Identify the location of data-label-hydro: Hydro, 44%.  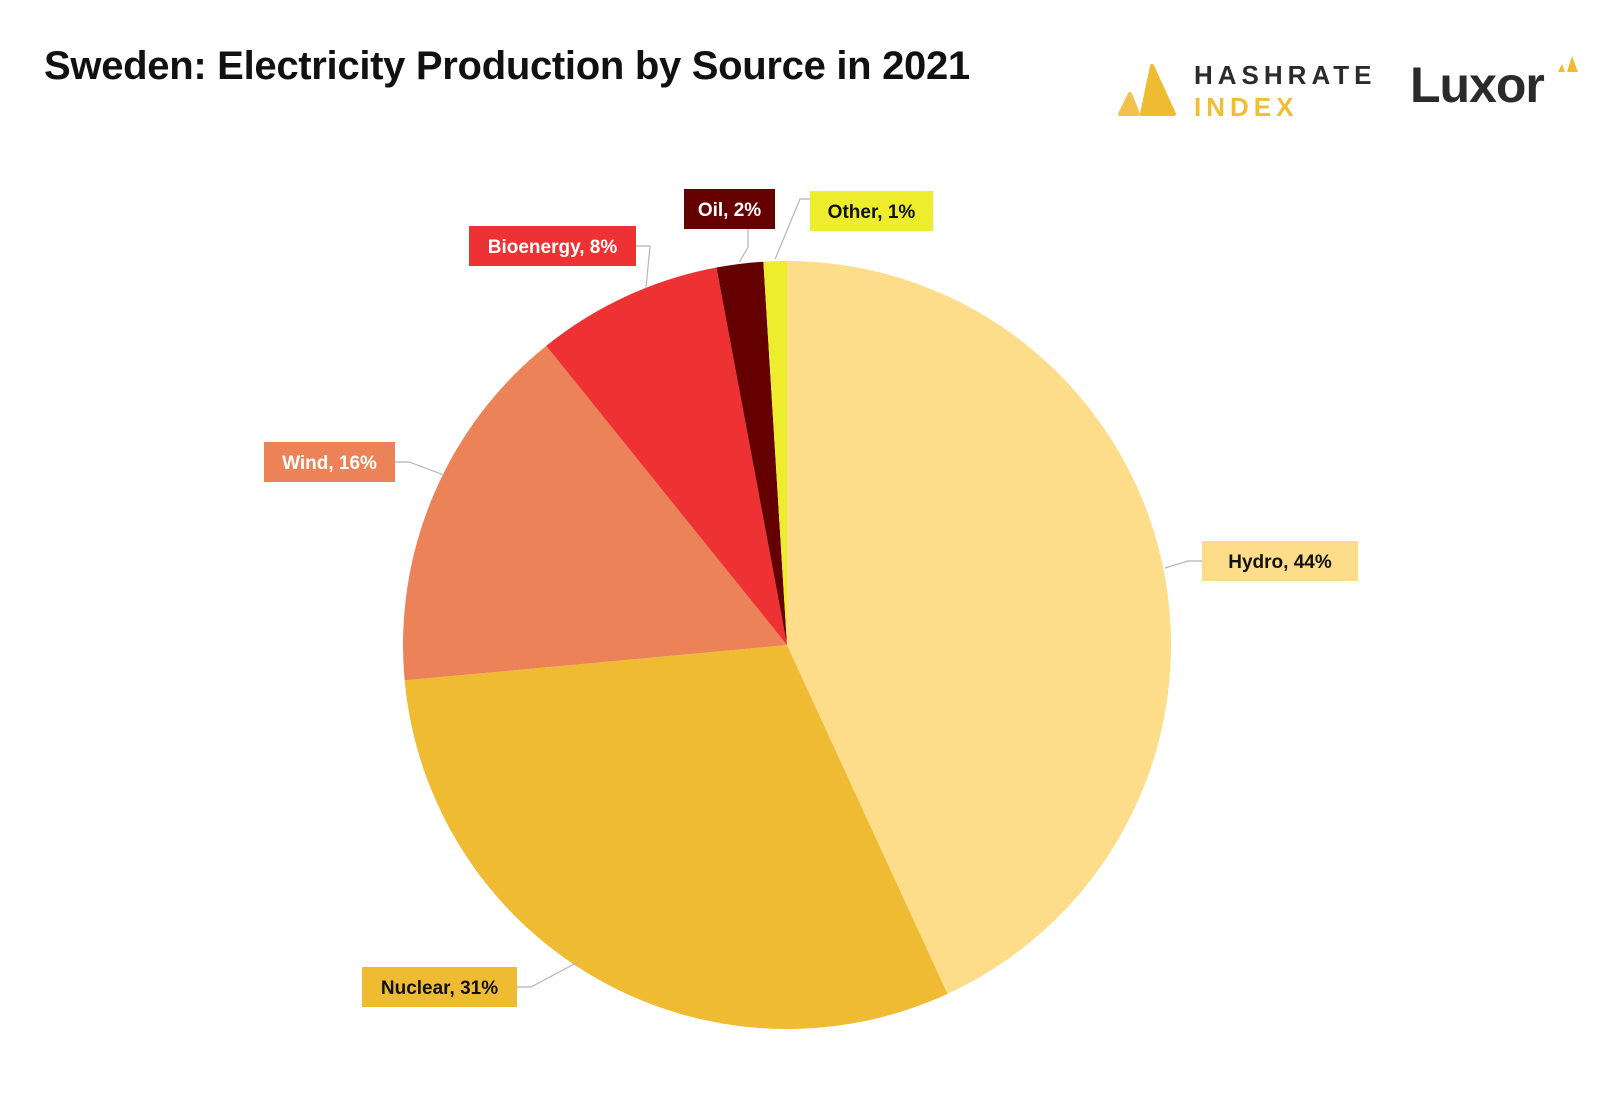
(1280, 562).